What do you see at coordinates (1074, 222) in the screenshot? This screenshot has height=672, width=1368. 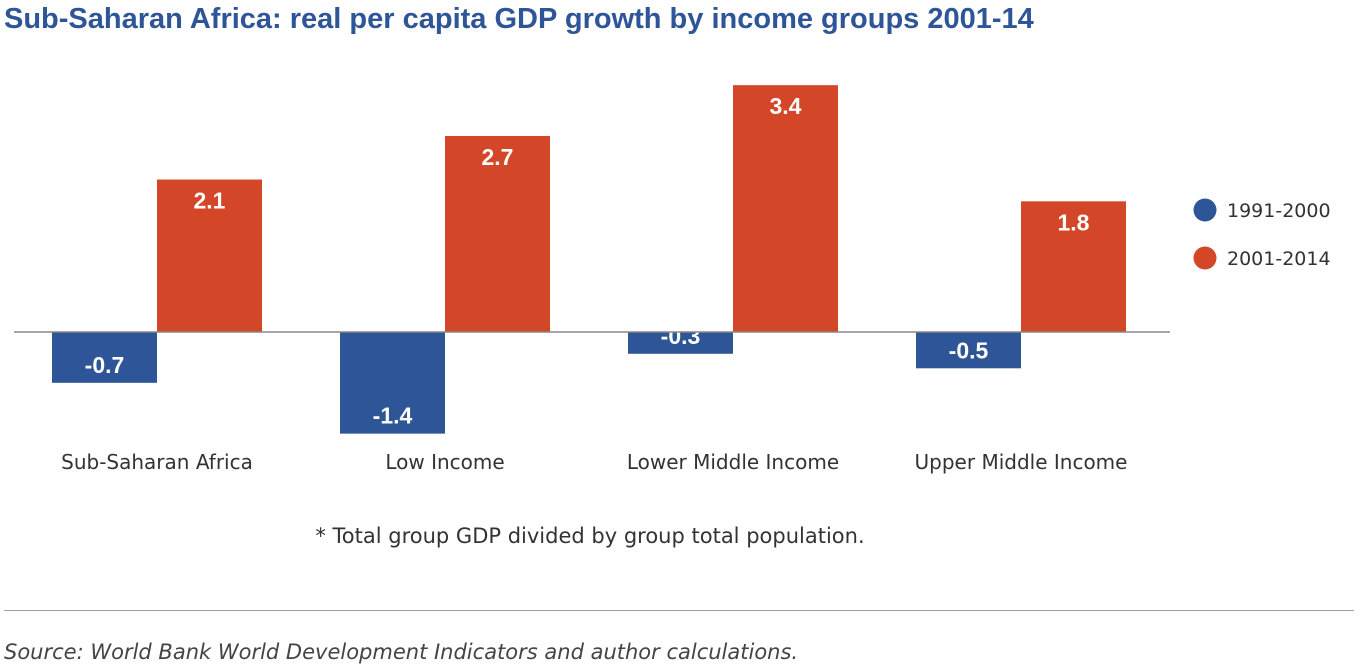 I see `data-label: 1.8` at bounding box center [1074, 222].